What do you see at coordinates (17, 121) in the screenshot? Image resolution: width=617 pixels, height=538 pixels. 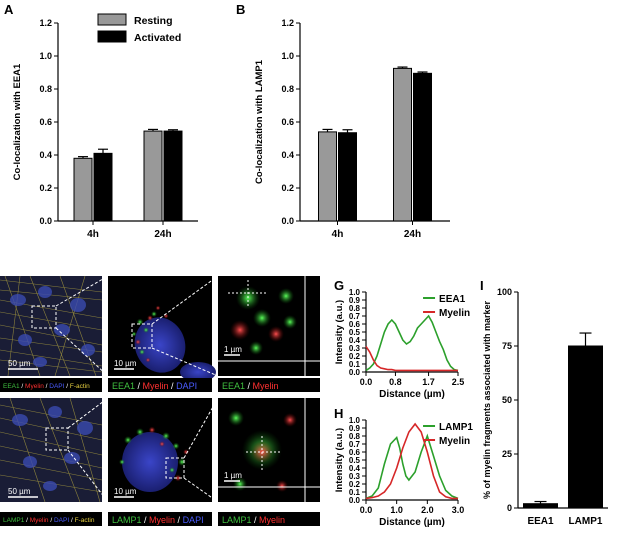 I see `y-axis-label: Co-localization with EEA1` at bounding box center [17, 121].